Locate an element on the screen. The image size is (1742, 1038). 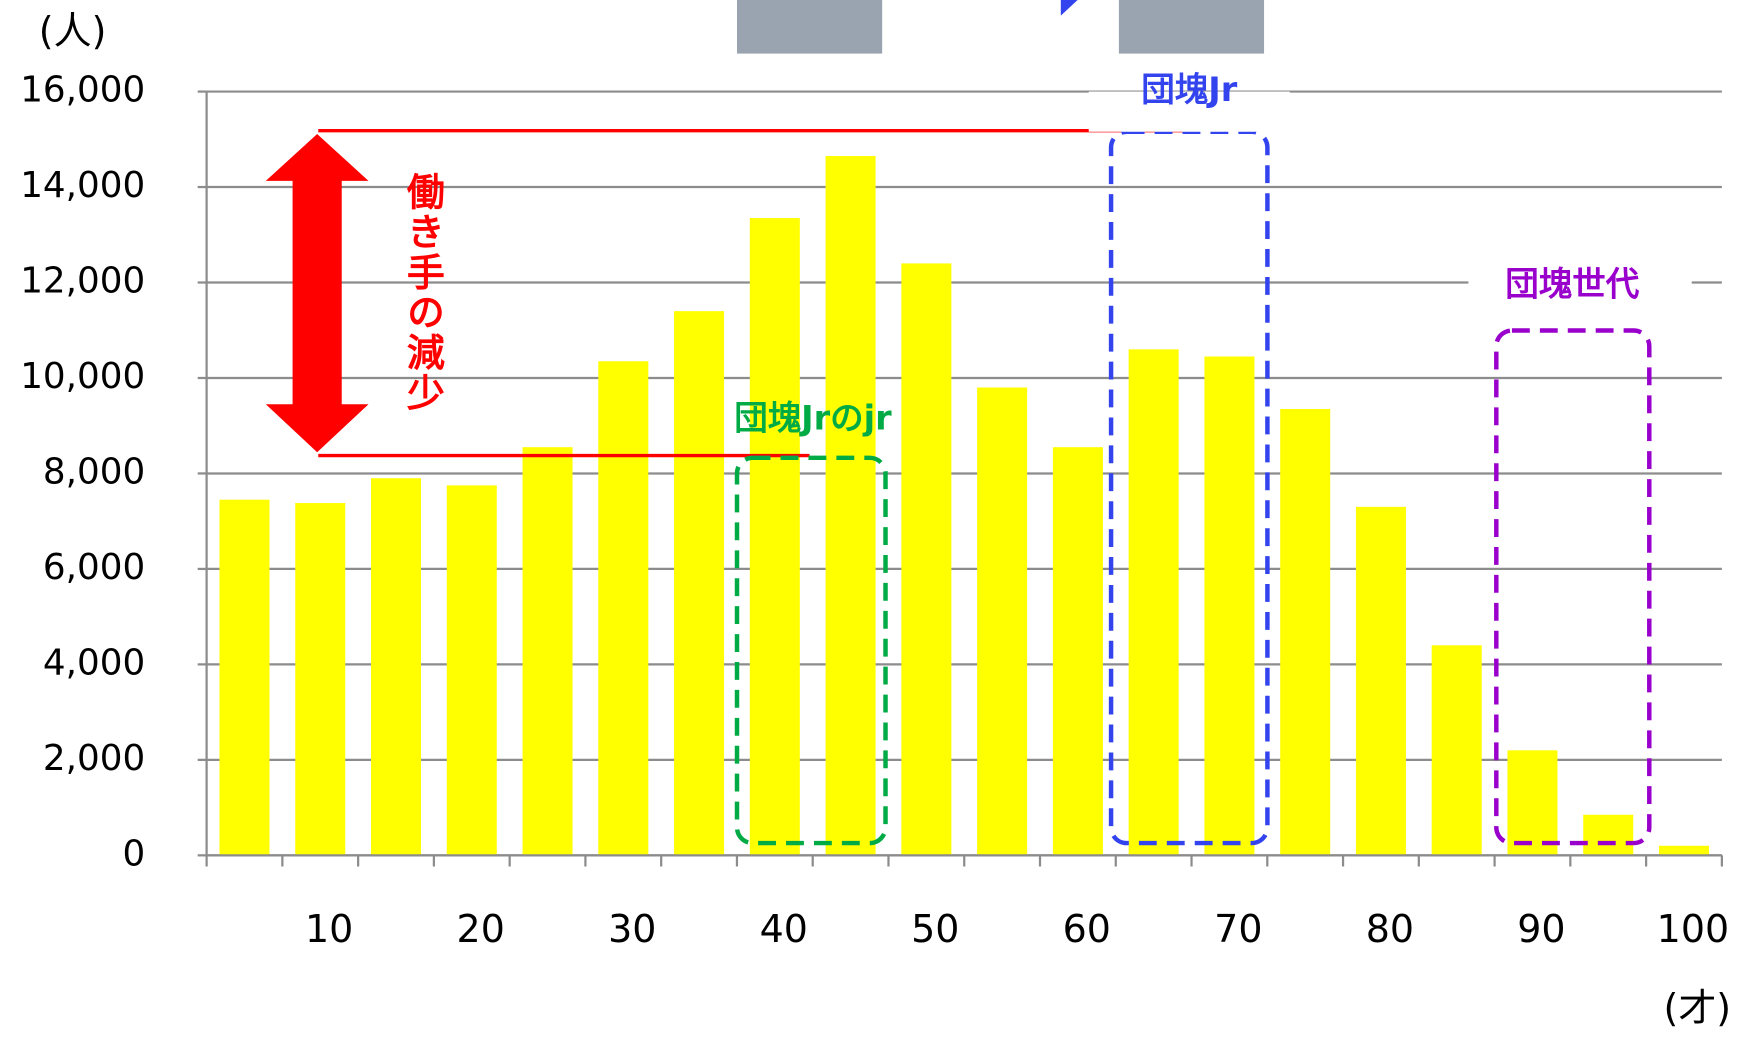
x-tick-label: 30 is located at coordinates (632, 929).